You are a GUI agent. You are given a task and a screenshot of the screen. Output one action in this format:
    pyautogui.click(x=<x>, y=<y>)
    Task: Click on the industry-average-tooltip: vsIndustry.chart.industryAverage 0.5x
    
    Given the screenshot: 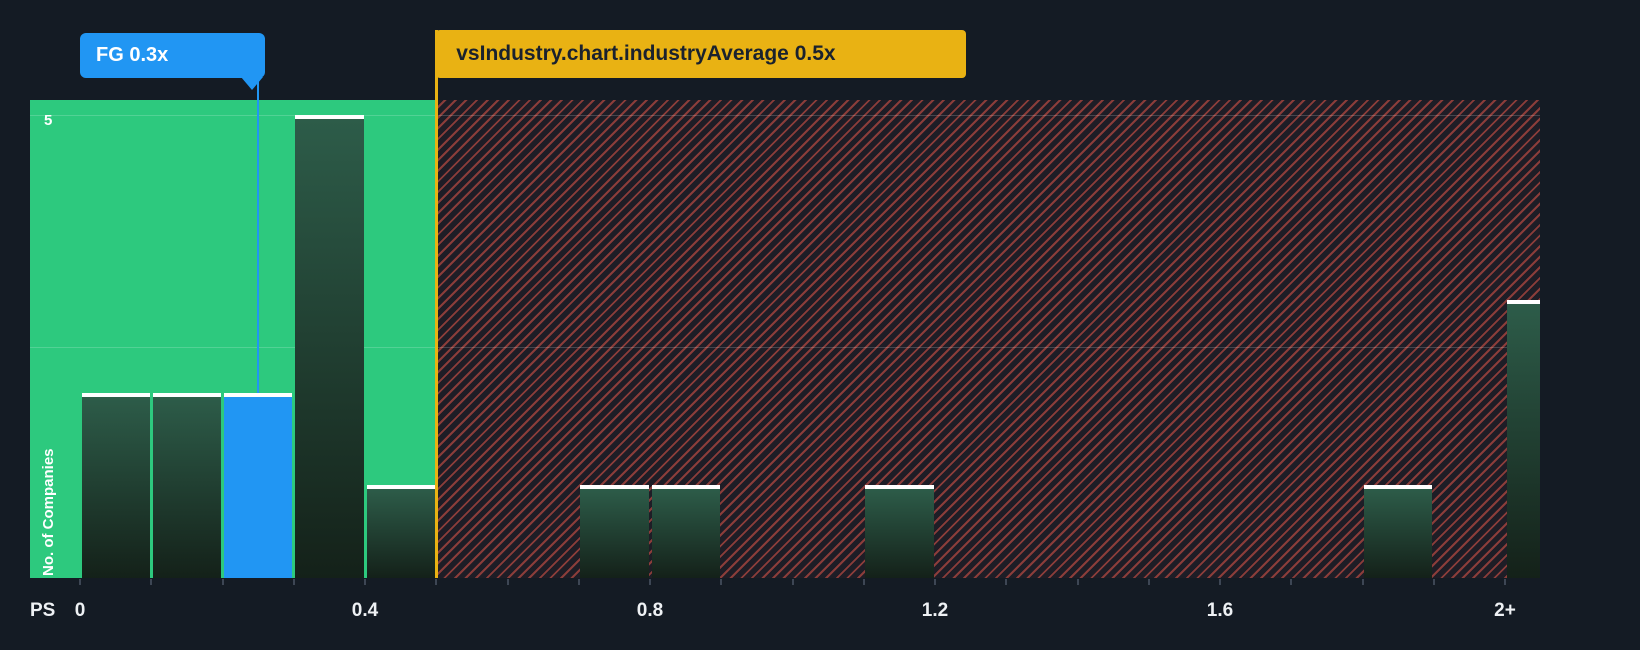 What is the action you would take?
    pyautogui.click(x=701, y=54)
    